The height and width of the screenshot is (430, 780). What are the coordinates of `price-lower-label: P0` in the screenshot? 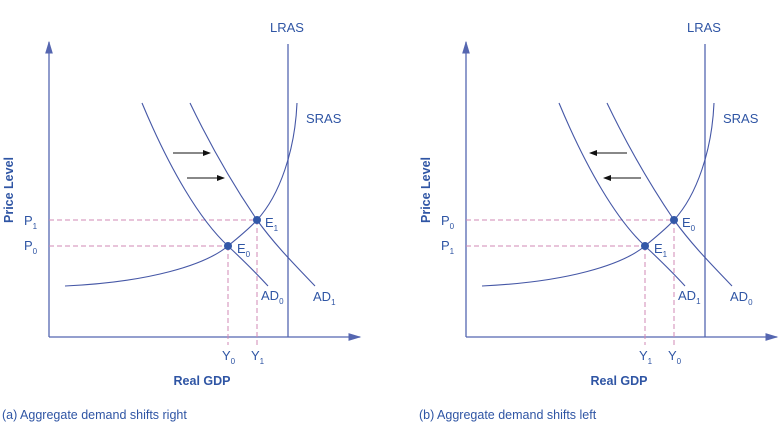 It's located at (31, 247).